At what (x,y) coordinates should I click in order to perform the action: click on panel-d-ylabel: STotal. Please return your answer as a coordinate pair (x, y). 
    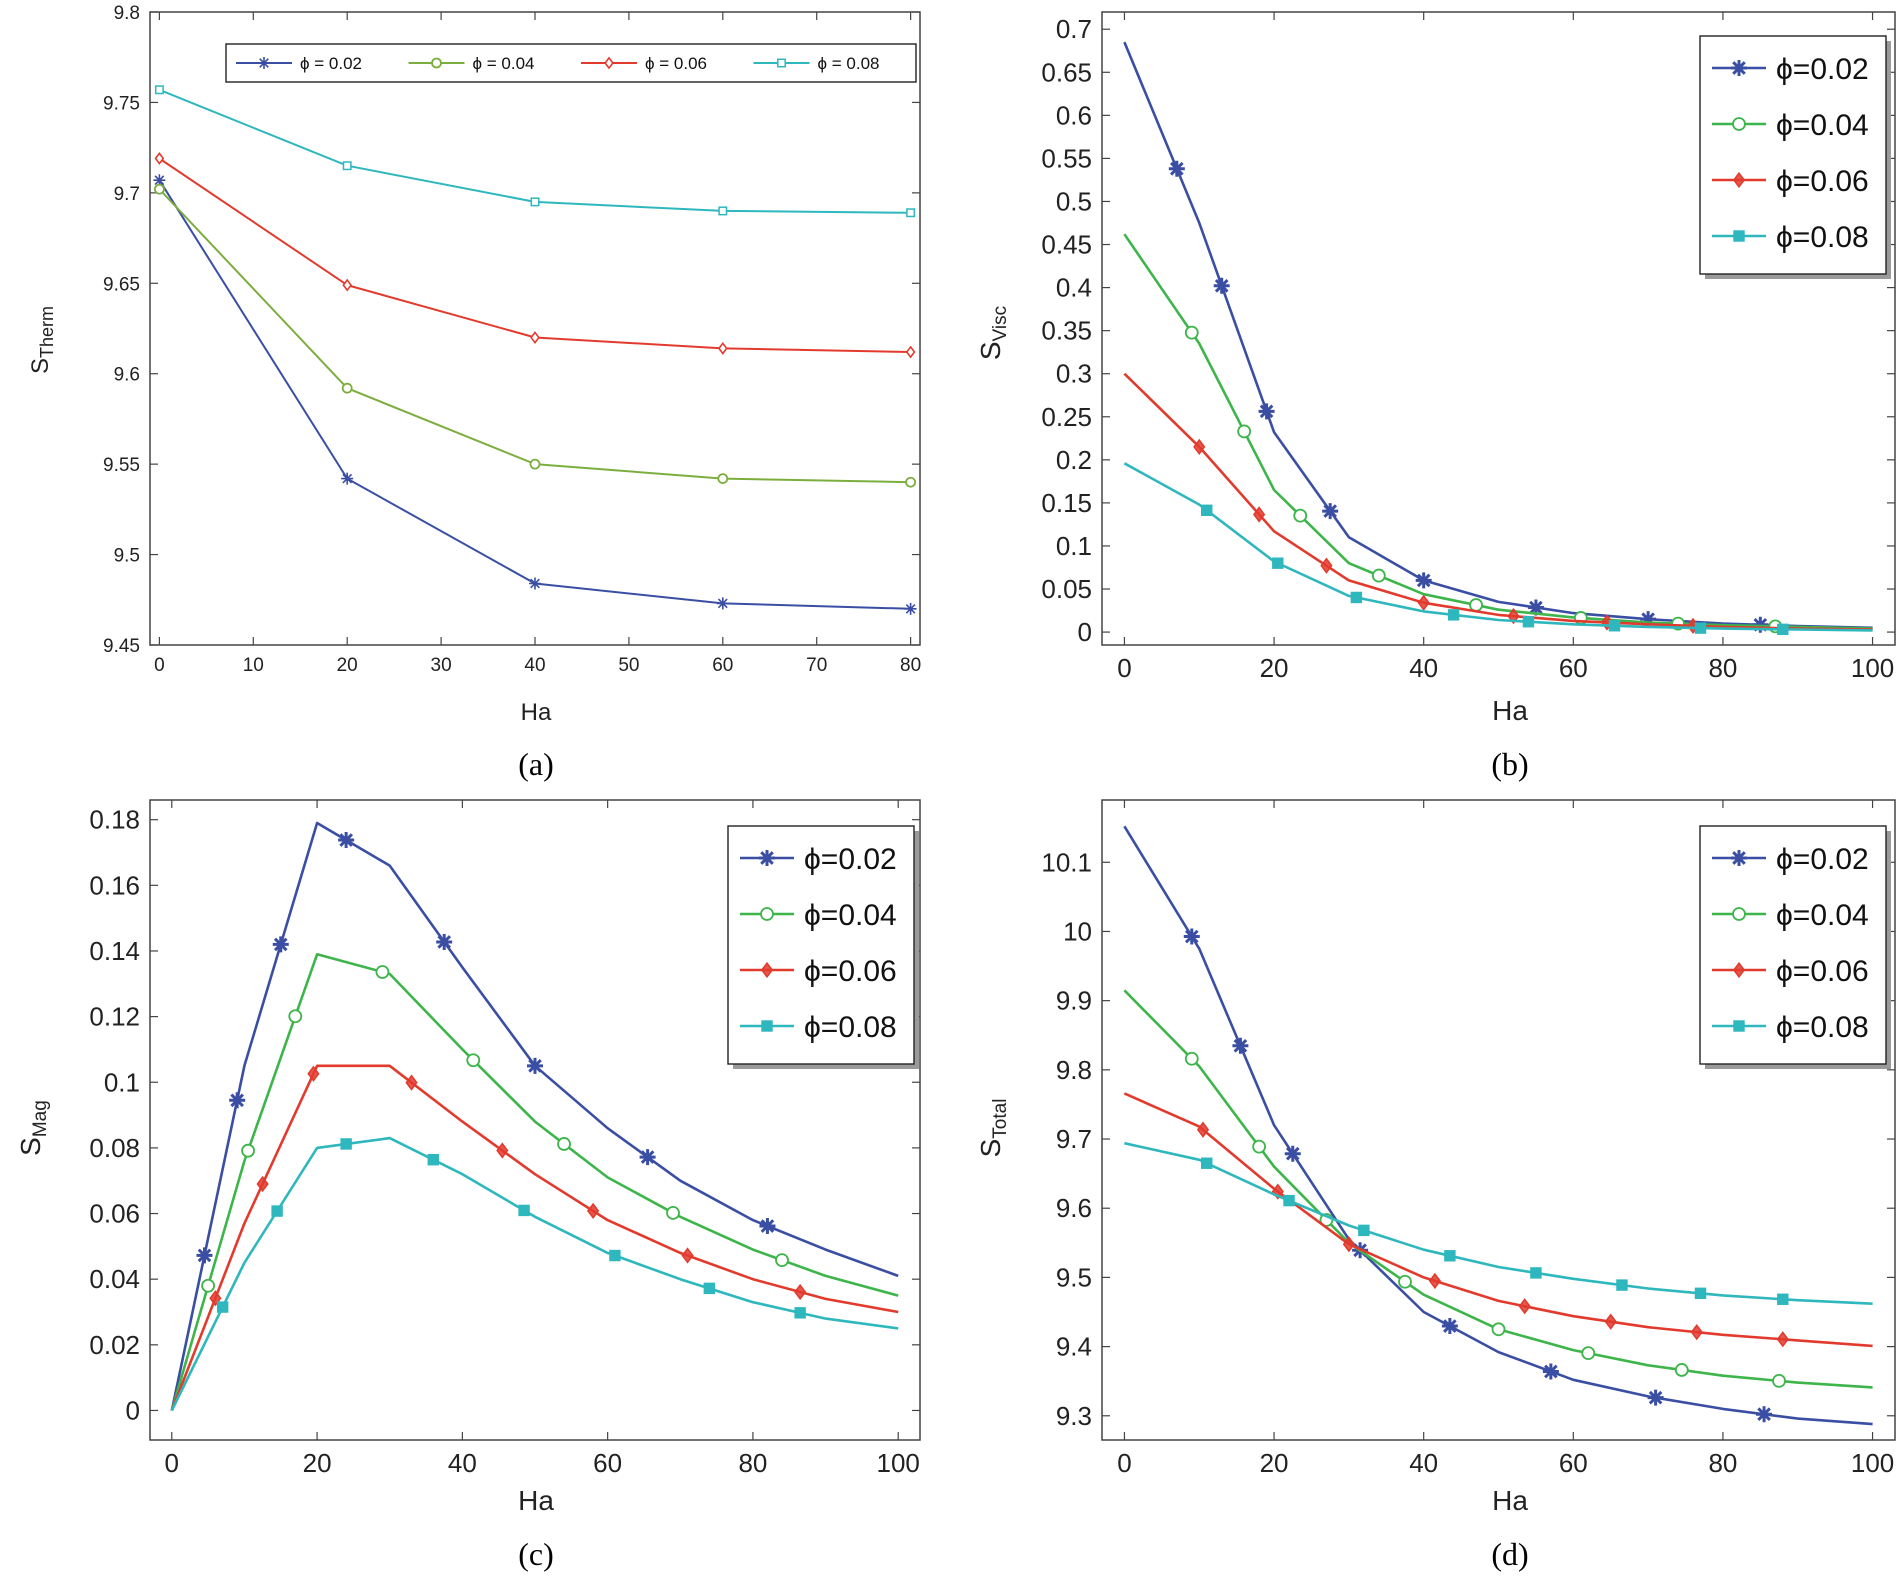
    Looking at the image, I should click on (993, 1128).